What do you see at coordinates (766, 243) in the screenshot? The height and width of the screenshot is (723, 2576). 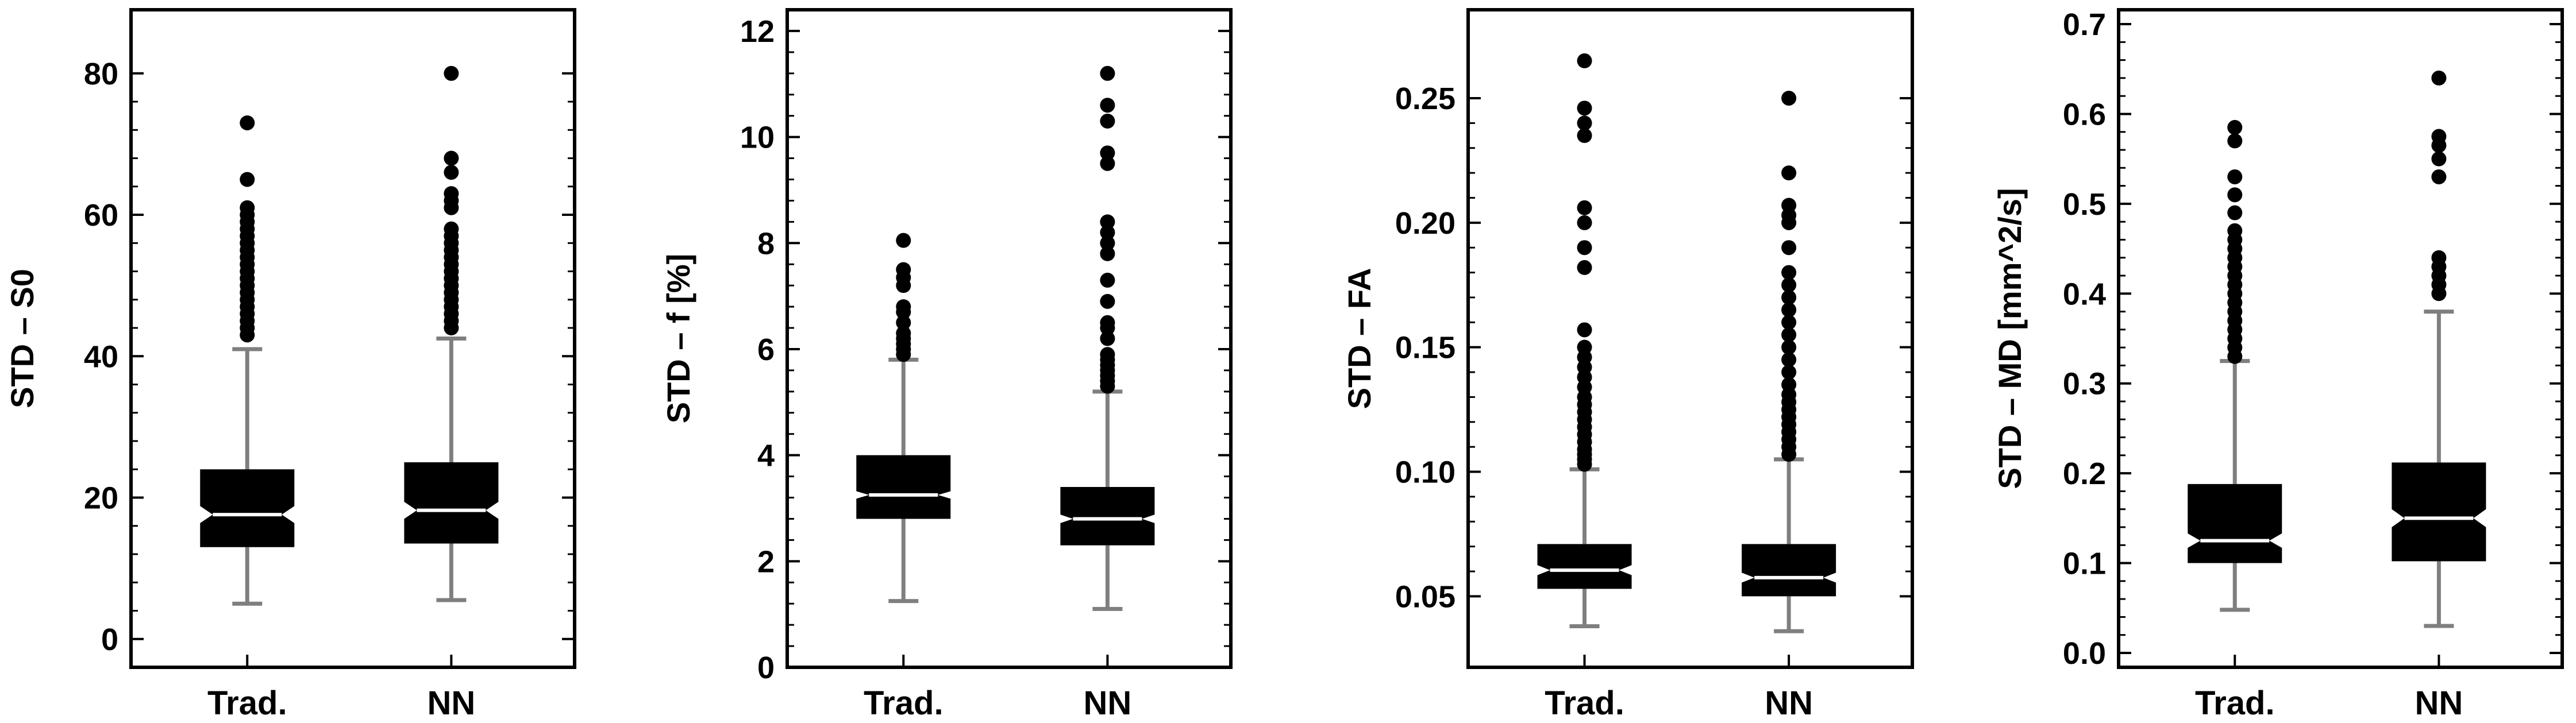 I see `y-tick-label: 8` at bounding box center [766, 243].